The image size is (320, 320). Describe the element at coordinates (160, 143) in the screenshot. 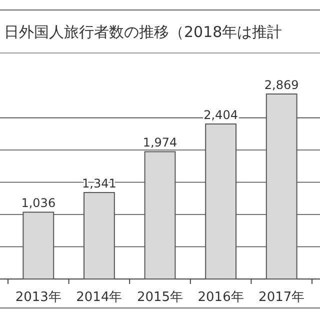

I see `data-label: 1,974` at that location.